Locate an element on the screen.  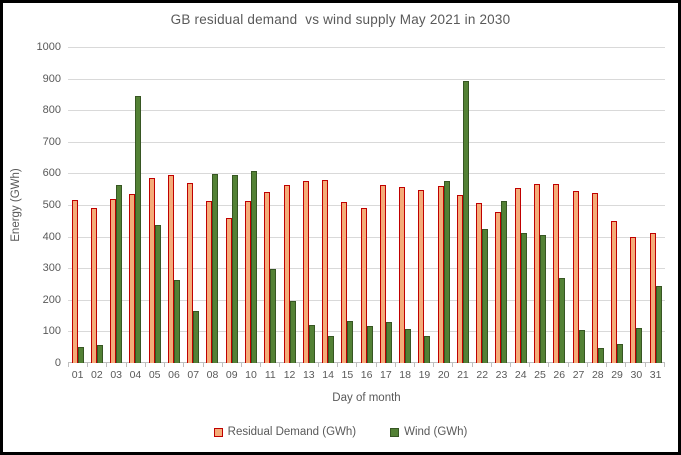
x-tick-label-26: 26 is located at coordinates (559, 375).